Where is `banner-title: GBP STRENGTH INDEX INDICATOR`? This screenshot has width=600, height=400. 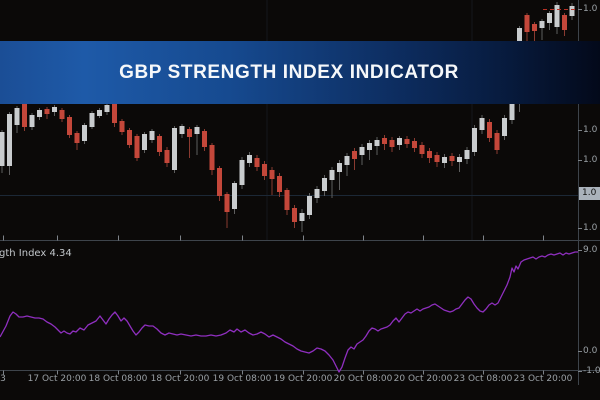
banner-title: GBP STRENGTH INDEX INDICATOR is located at coordinates (289, 72).